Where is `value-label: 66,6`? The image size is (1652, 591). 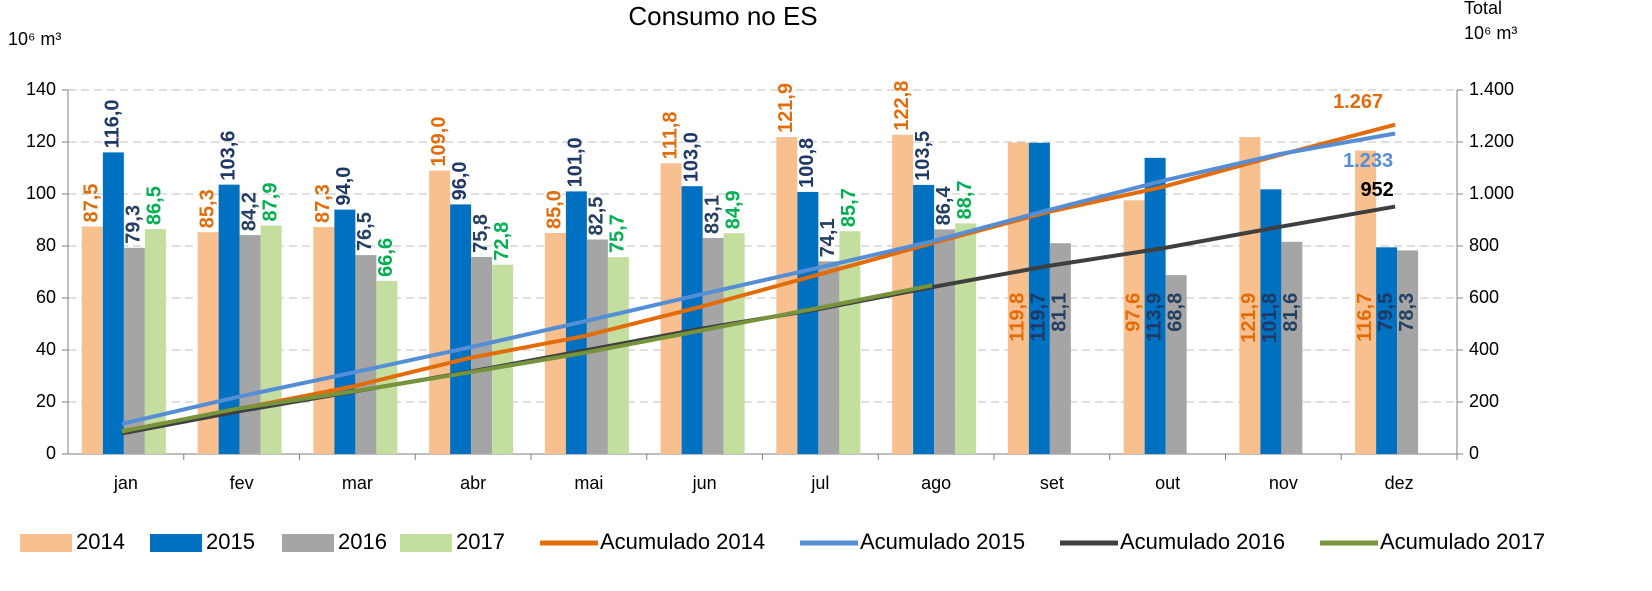 value-label: 66,6 is located at coordinates (386, 257).